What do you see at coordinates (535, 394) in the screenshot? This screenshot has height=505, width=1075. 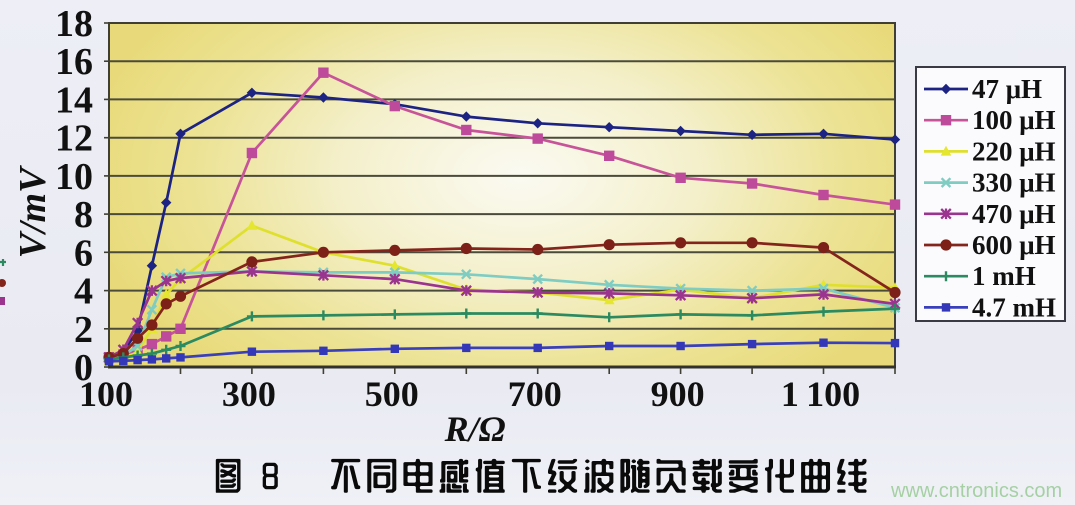 I see `svg-text: 700` at bounding box center [535, 394].